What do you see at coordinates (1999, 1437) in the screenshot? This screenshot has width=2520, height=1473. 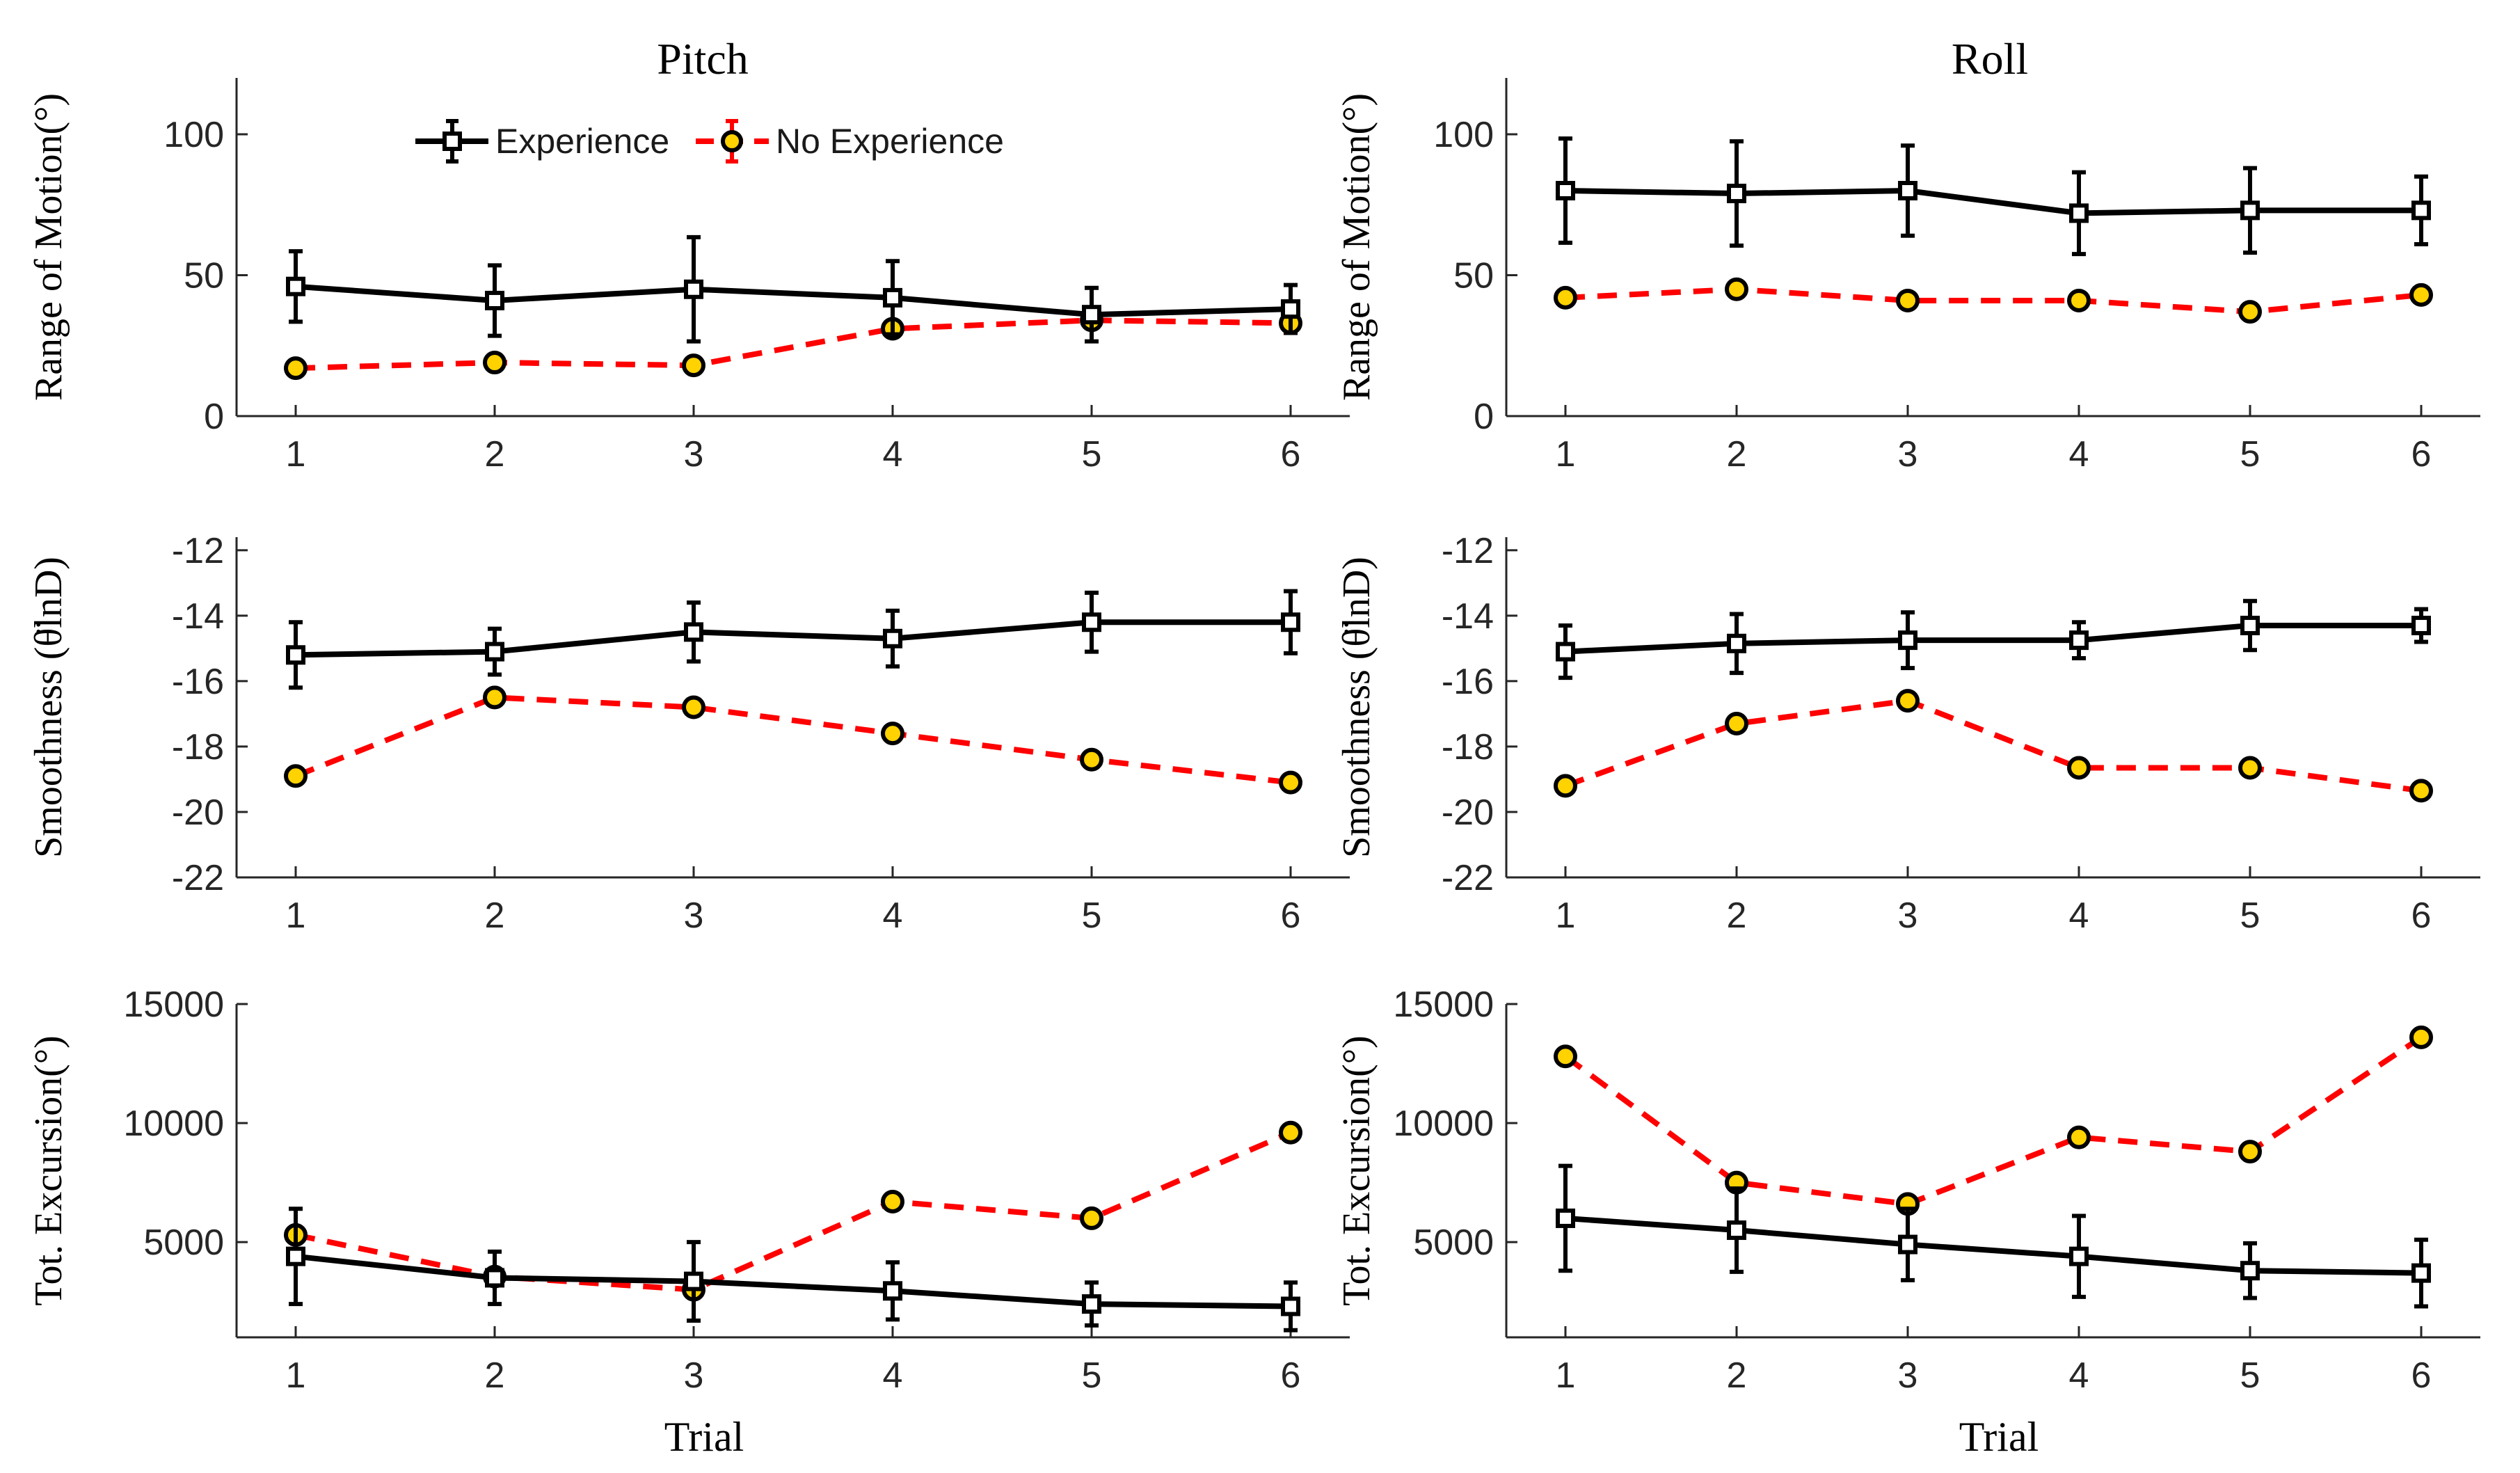 I see `x-axis-label-roll: Trial` at bounding box center [1999, 1437].